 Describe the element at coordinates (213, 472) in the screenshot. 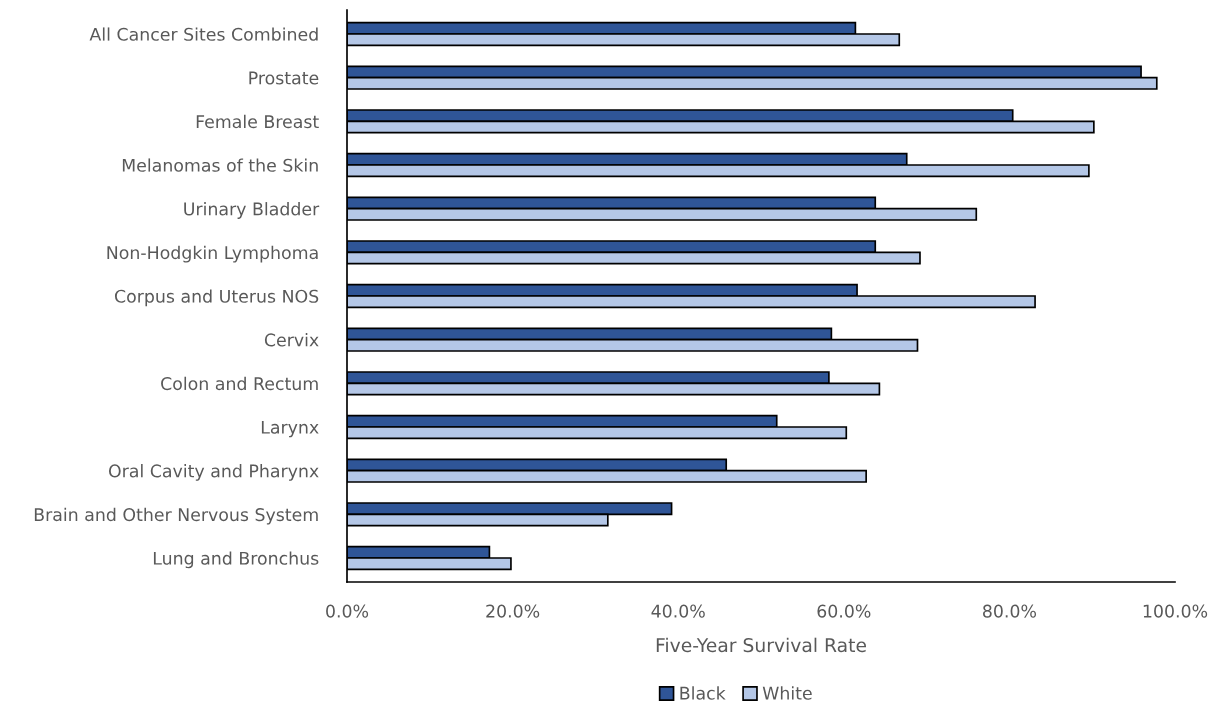

I see `y-tick-label: Oral Cavity and Pharynx` at that location.